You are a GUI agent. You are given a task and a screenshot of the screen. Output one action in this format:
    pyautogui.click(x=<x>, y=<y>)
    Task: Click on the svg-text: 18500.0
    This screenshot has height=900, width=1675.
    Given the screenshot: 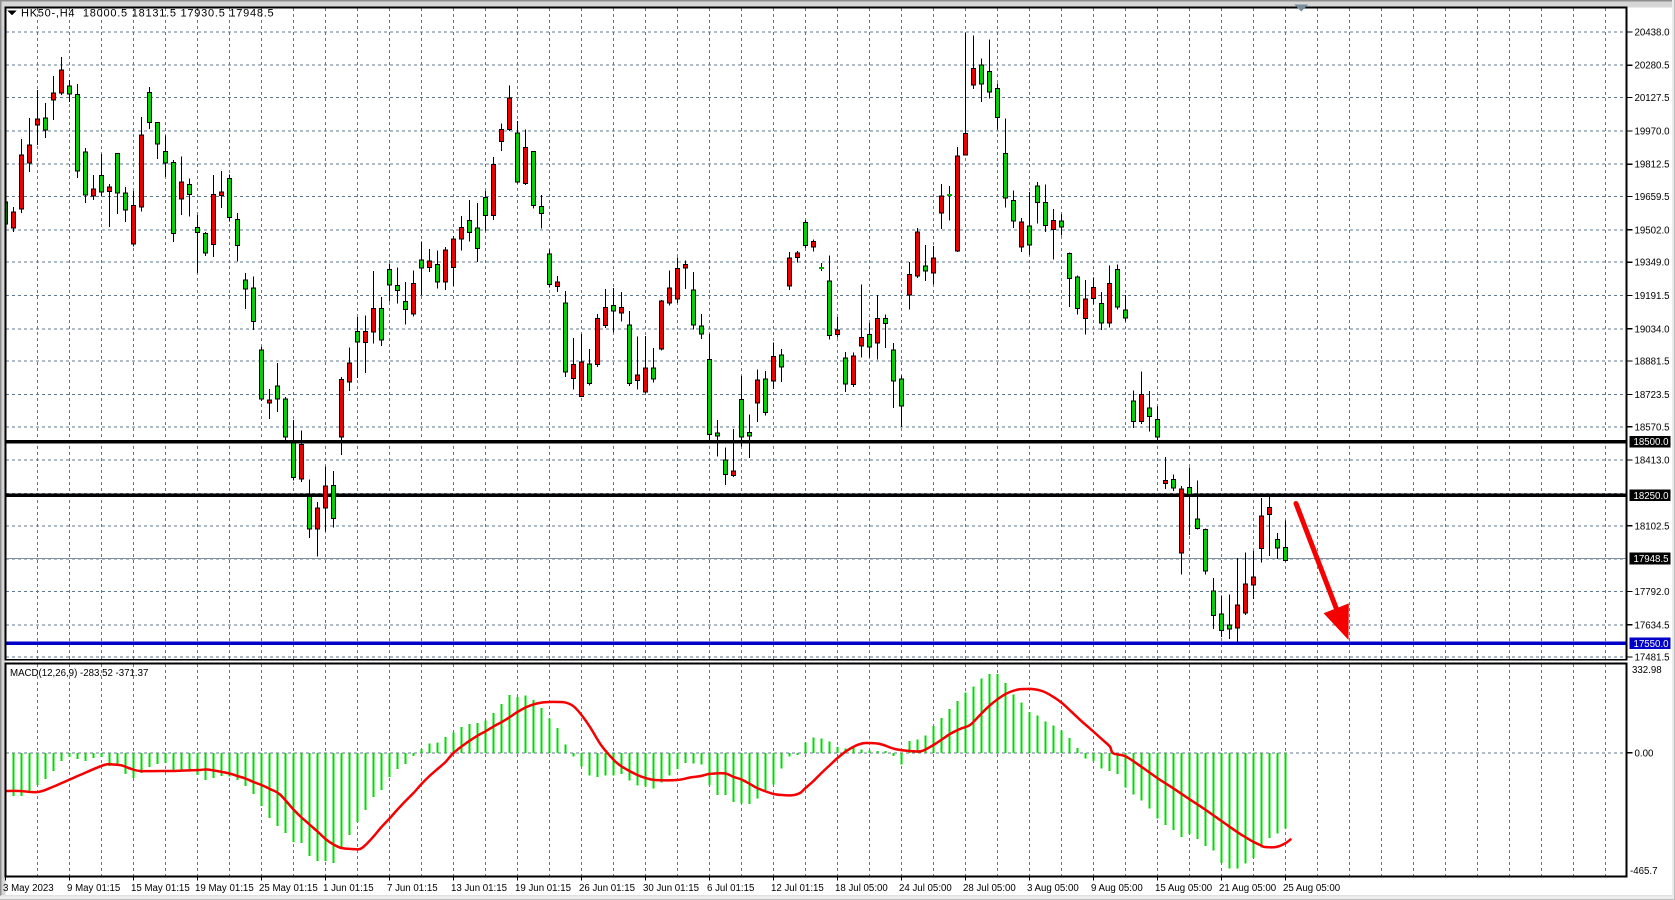 What is the action you would take?
    pyautogui.click(x=1652, y=442)
    